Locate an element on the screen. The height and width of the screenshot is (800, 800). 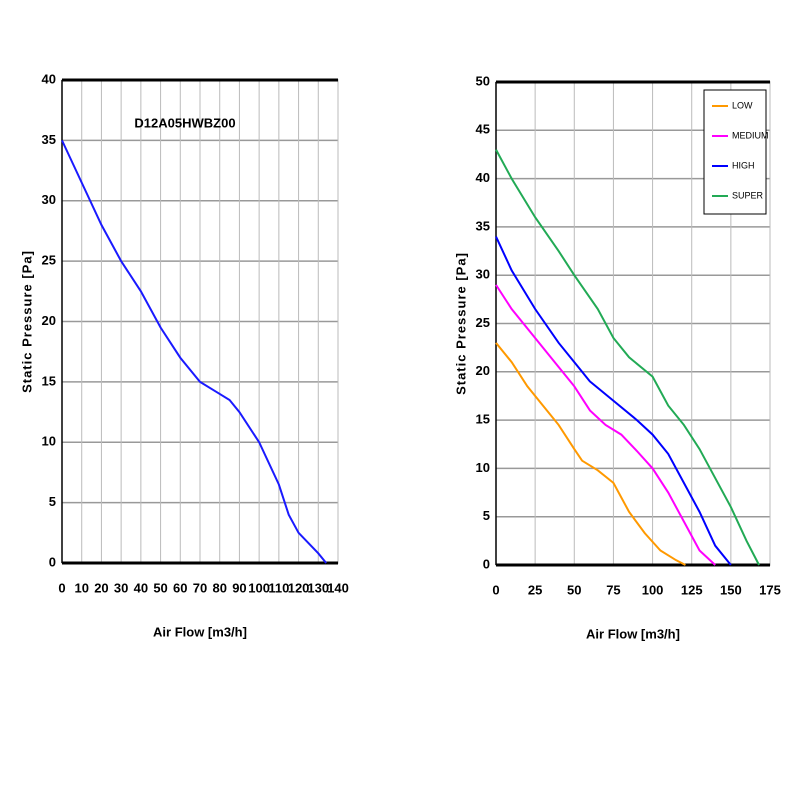
x-tick-label: 80 is located at coordinates (219, 587).